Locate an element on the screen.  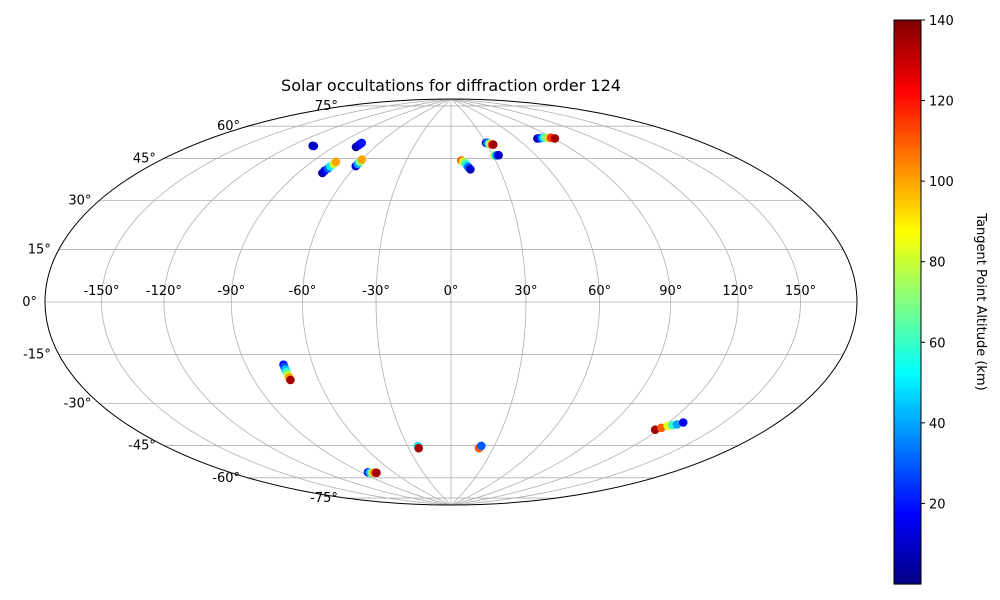
colorbar-tick-label: 100 is located at coordinates (941, 182).